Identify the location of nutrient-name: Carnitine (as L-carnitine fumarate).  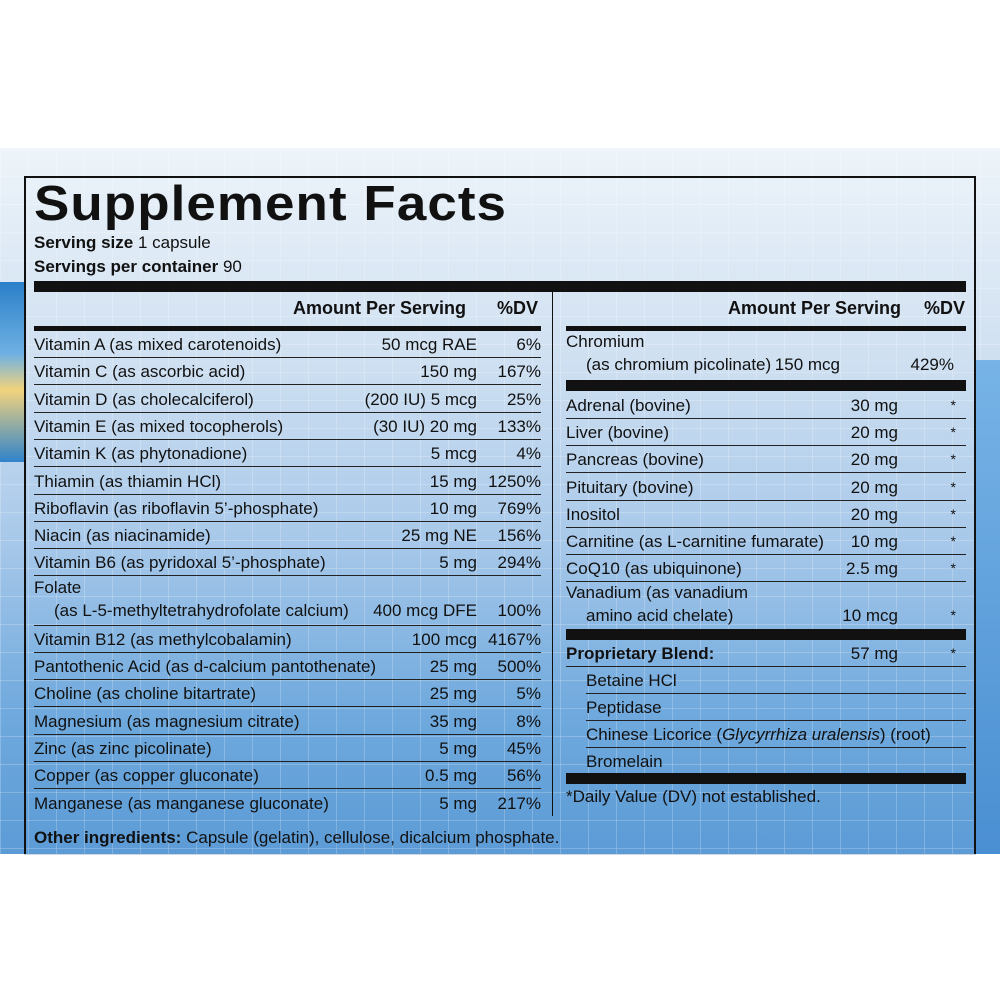
(695, 541).